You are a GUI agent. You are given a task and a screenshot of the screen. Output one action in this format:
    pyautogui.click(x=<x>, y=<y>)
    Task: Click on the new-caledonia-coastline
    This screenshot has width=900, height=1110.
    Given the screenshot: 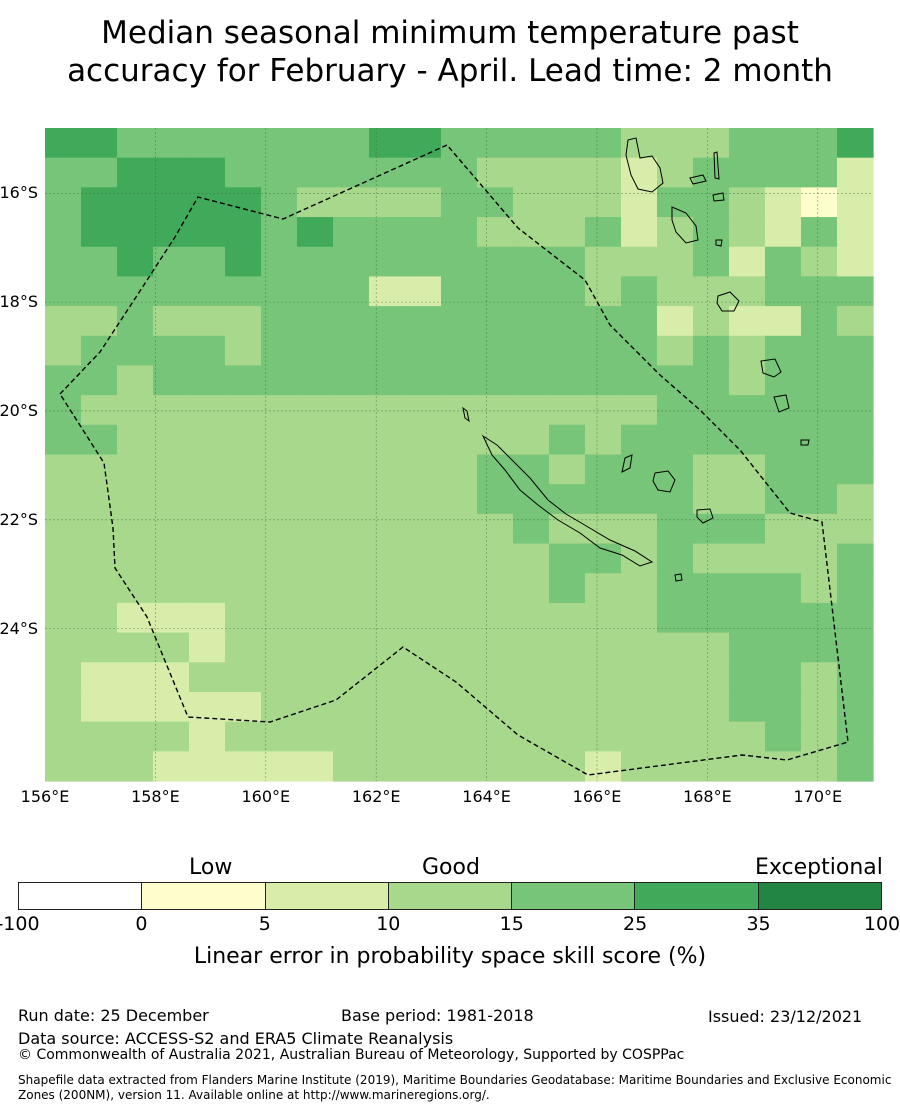 What is the action you would take?
    pyautogui.click(x=588, y=494)
    